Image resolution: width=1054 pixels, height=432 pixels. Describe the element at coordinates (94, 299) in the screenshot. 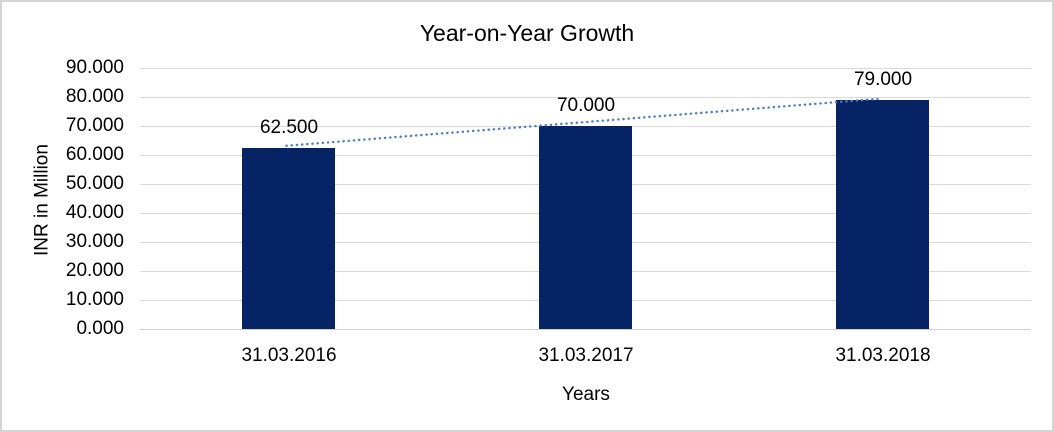

I see `y-tick-label: 10.000` at that location.